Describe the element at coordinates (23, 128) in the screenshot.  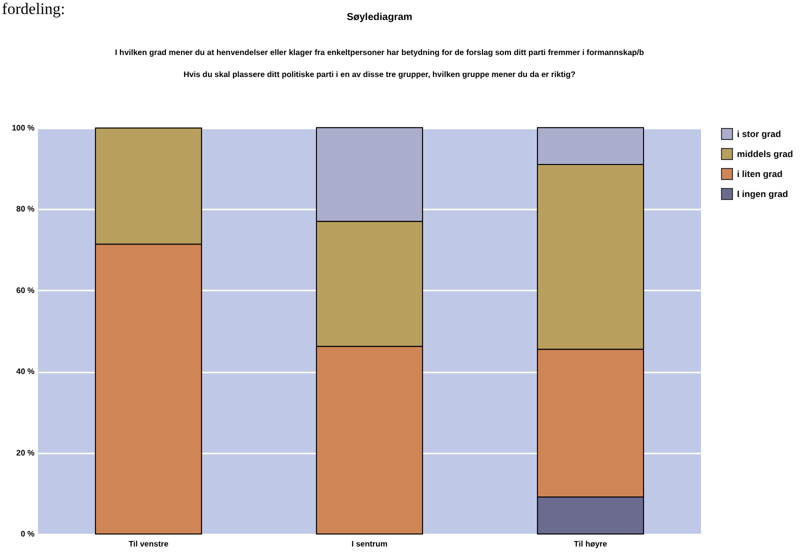
I see `y-tick-label: 100 %` at that location.